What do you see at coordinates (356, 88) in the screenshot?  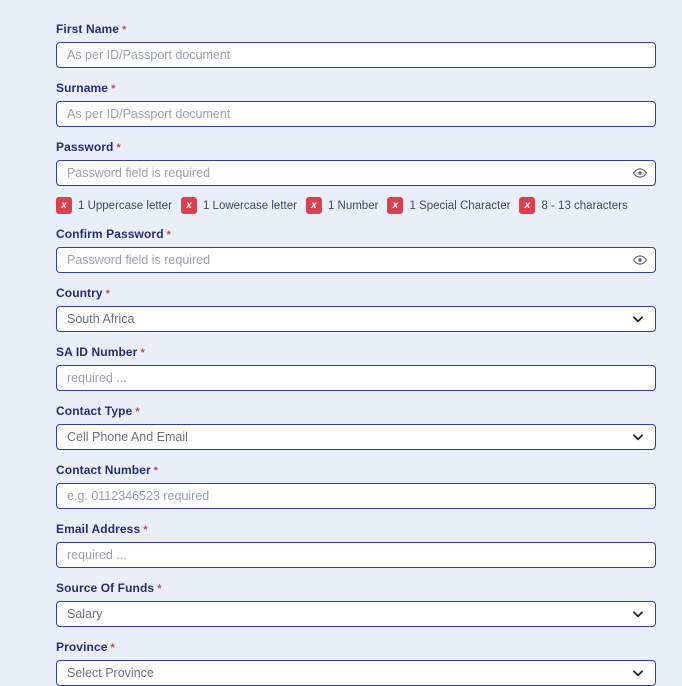 I see `surname-label: Surname *` at bounding box center [356, 88].